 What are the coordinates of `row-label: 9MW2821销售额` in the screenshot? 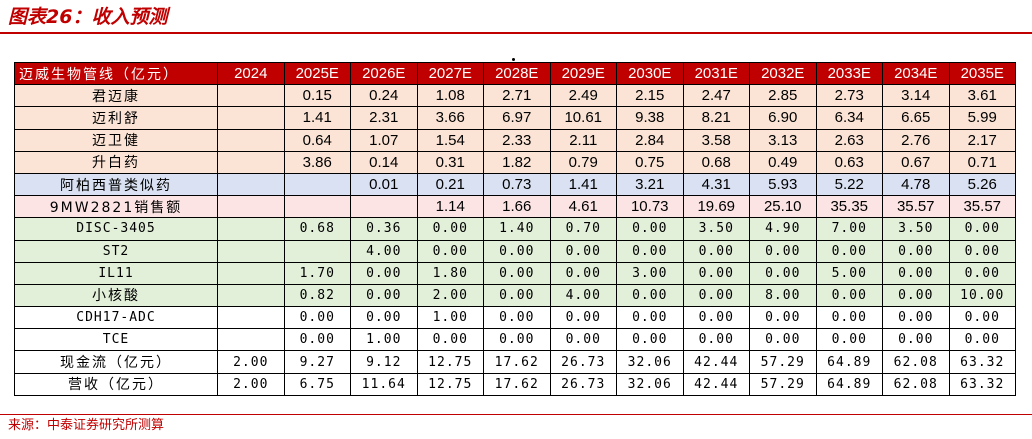 It's located at (116, 207).